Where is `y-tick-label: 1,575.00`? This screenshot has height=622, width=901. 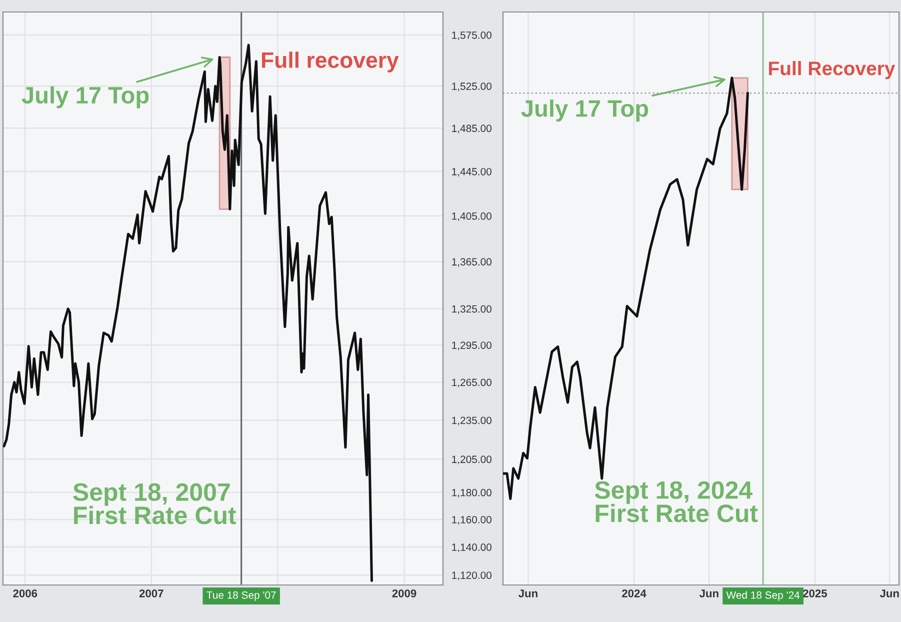 y-tick-label: 1,575.00 is located at coordinates (472, 35).